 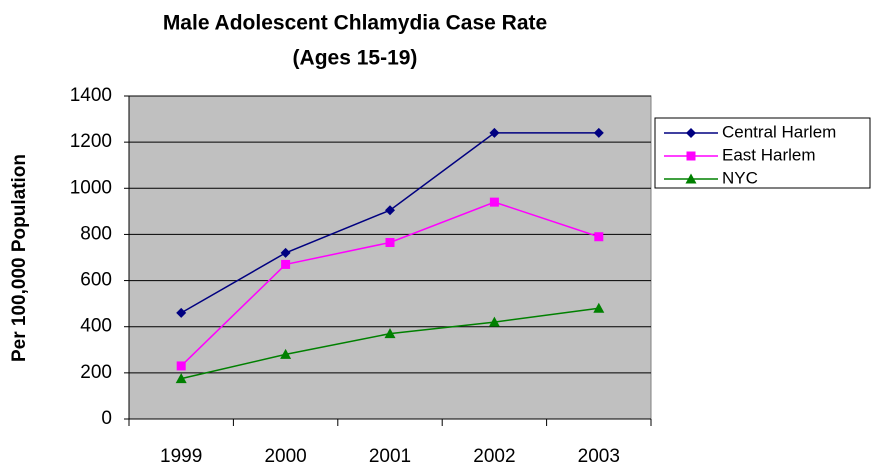 I want to click on x-tick-label: 2000, so click(x=285, y=456).